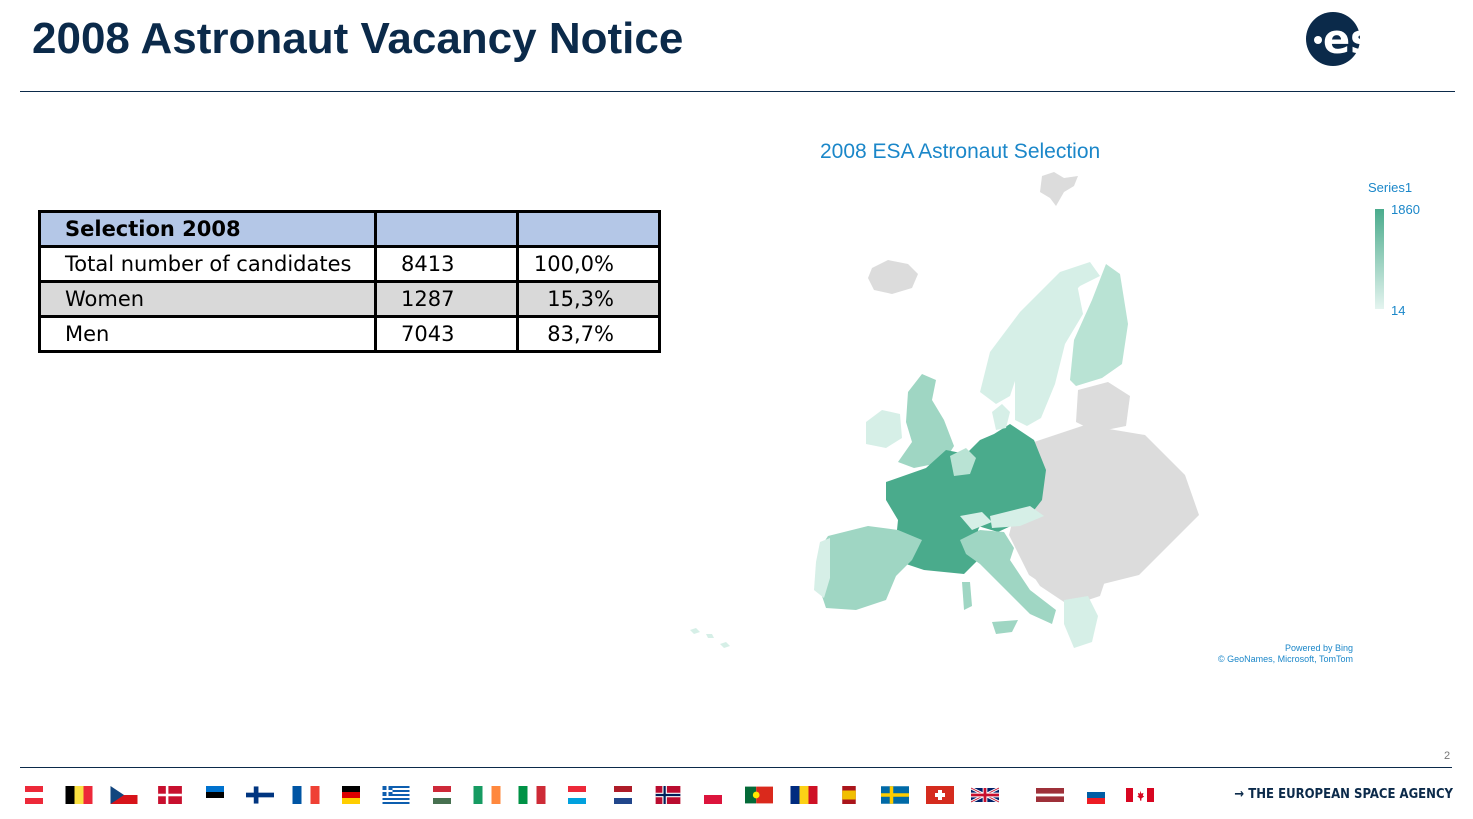 The height and width of the screenshot is (819, 1473). What do you see at coordinates (1343, 794) in the screenshot?
I see `agency-tagline: → THE EUROPEAN SPACE AGENCY` at bounding box center [1343, 794].